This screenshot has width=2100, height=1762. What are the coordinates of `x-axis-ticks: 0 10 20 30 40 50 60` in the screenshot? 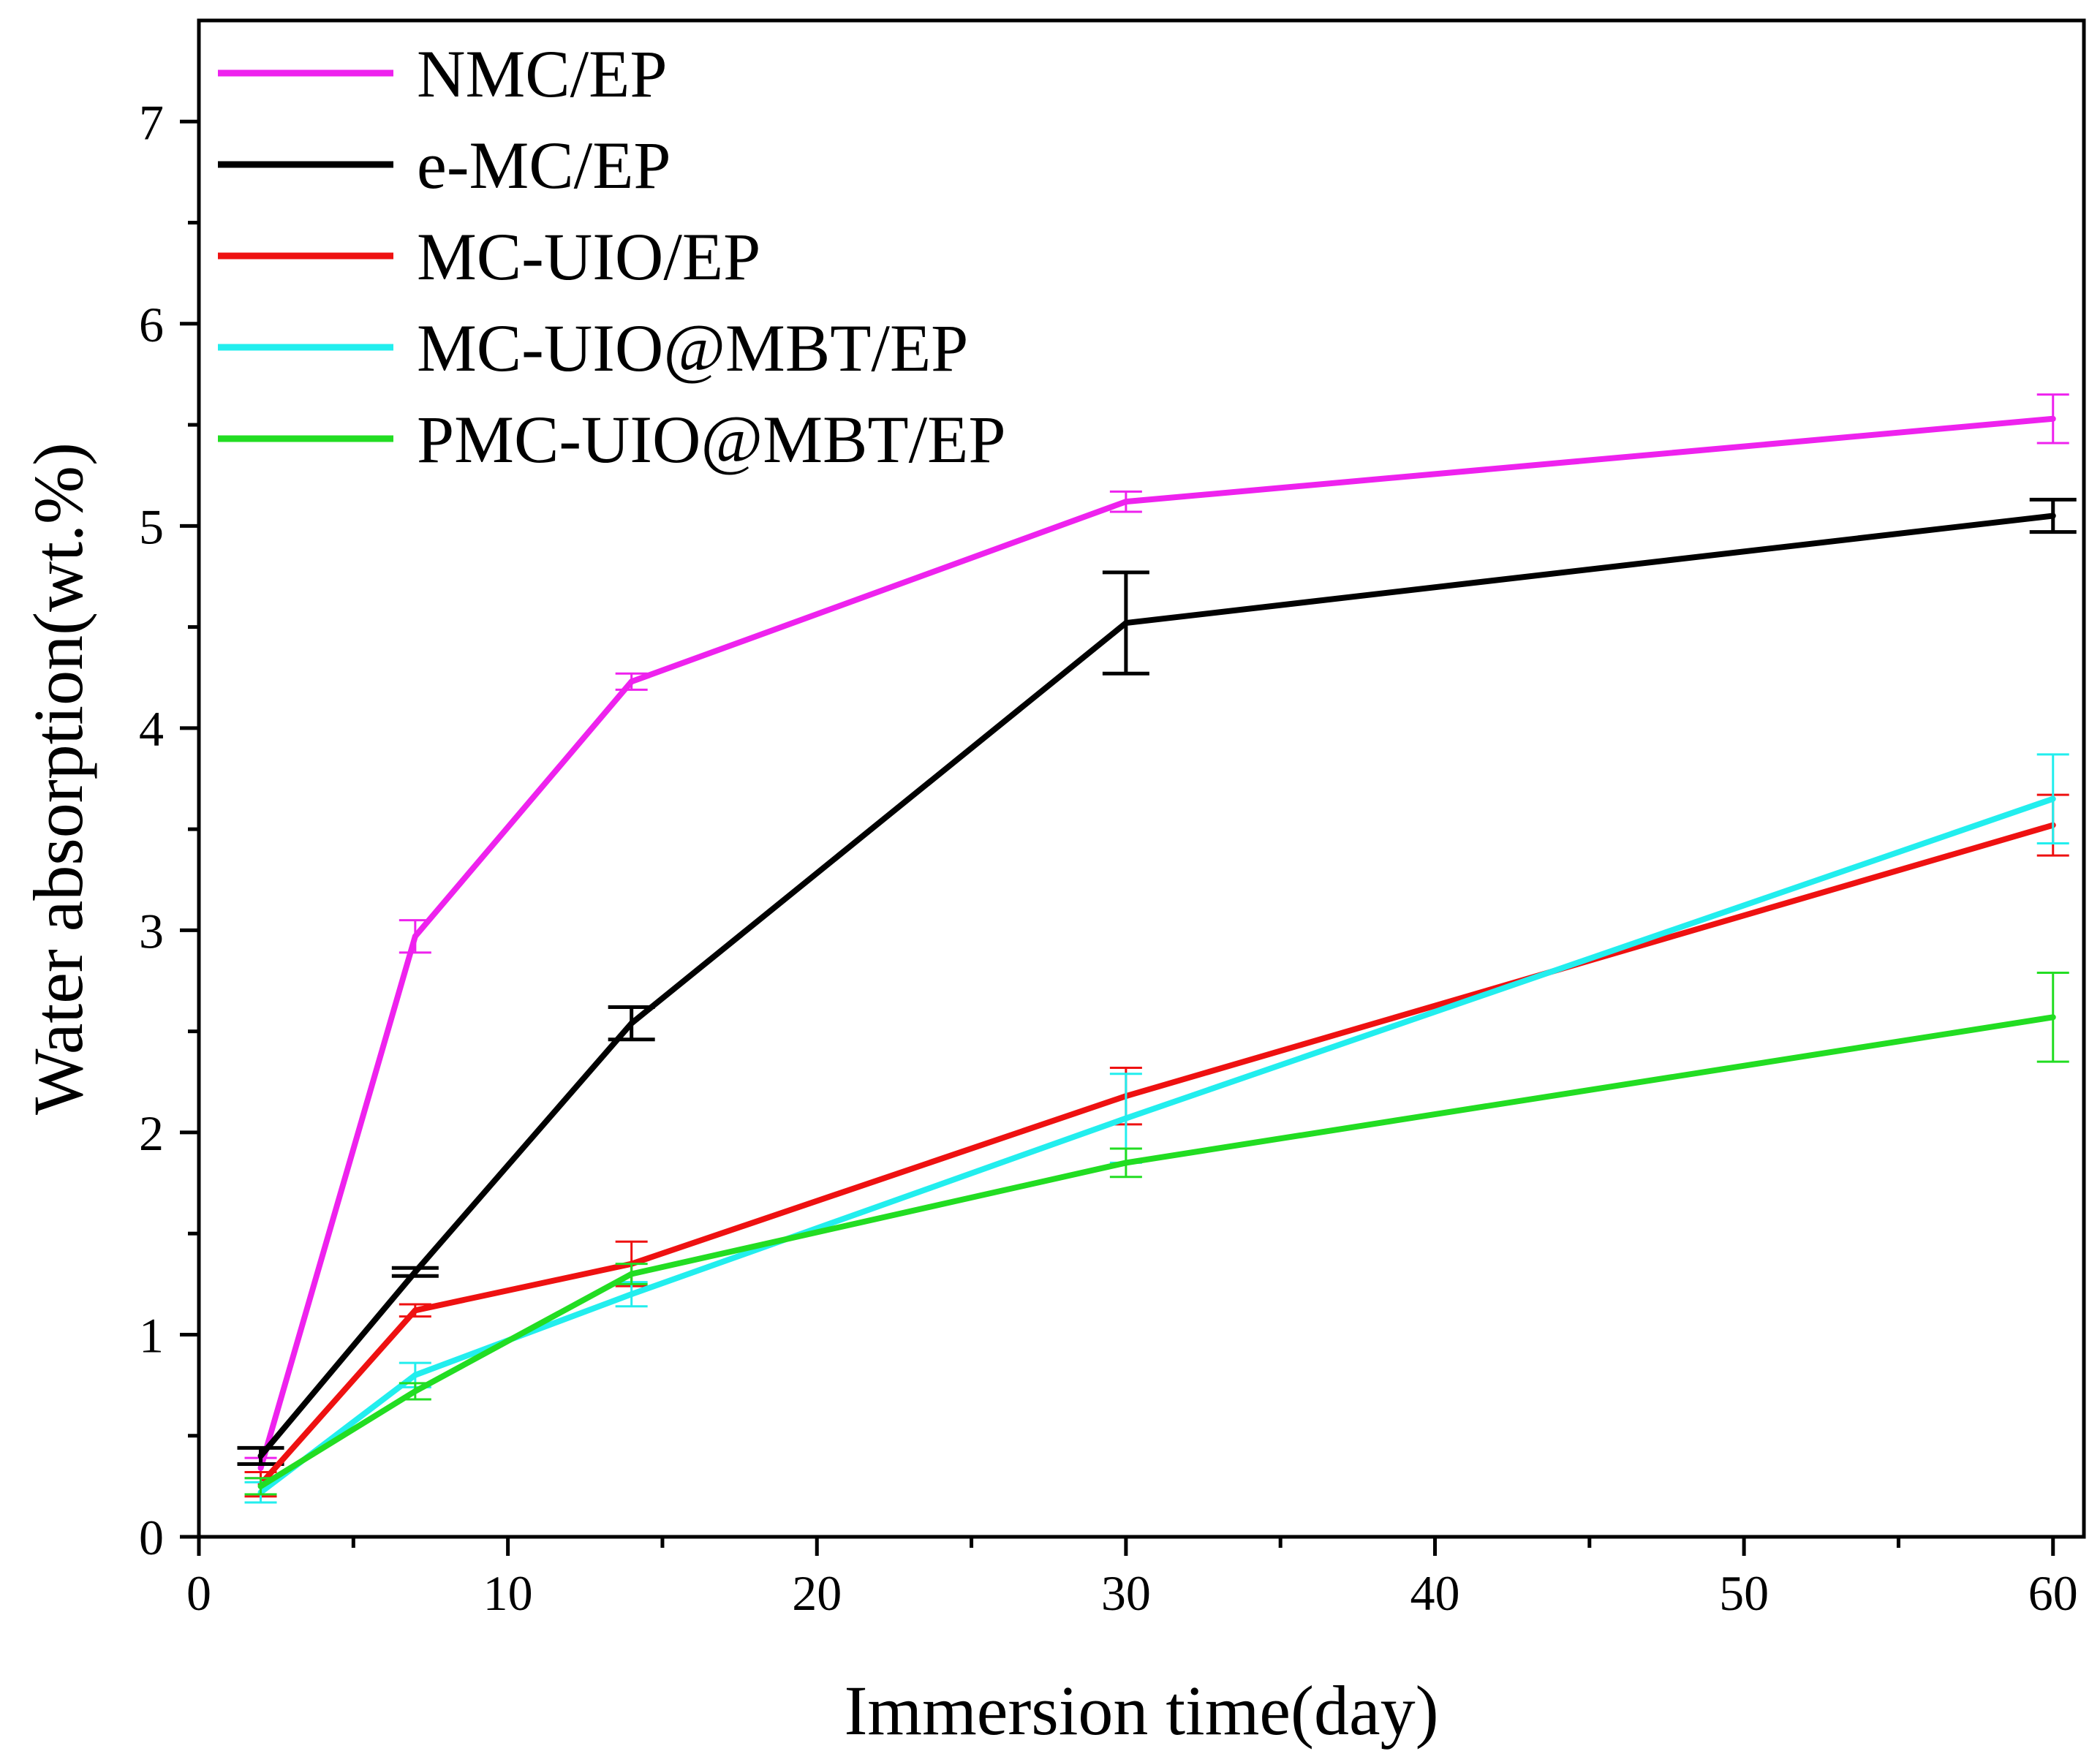 It's located at (1132, 1579).